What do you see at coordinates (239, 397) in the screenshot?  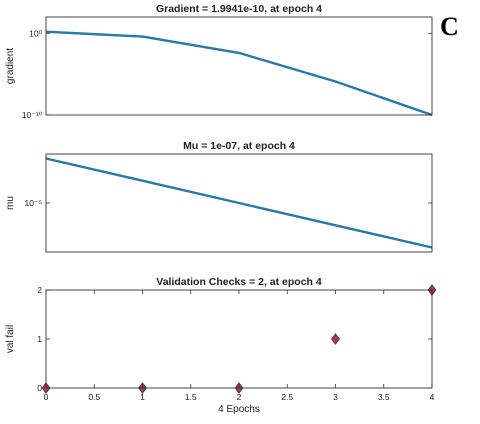 I see `x-tick-label: 2` at bounding box center [239, 397].